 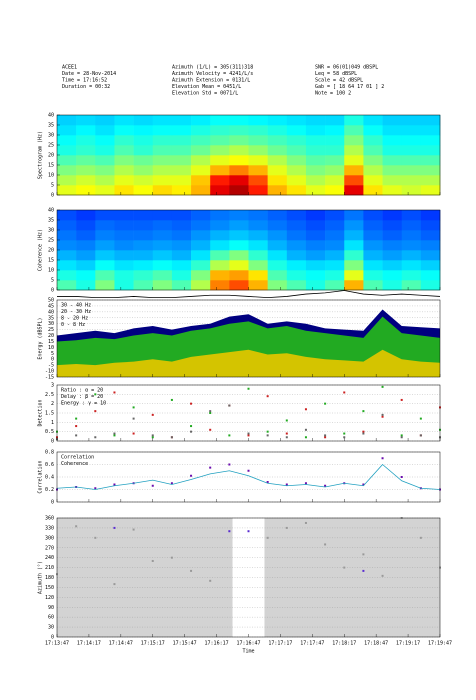 I want to click on y-tick-label: 120, so click(x=49, y=598).